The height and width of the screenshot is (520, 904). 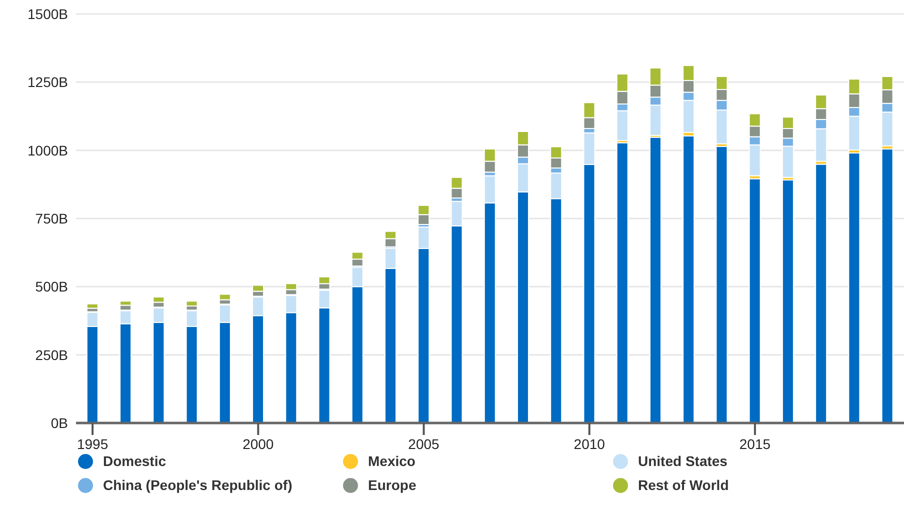 I want to click on legend-label: United States, so click(x=683, y=461).